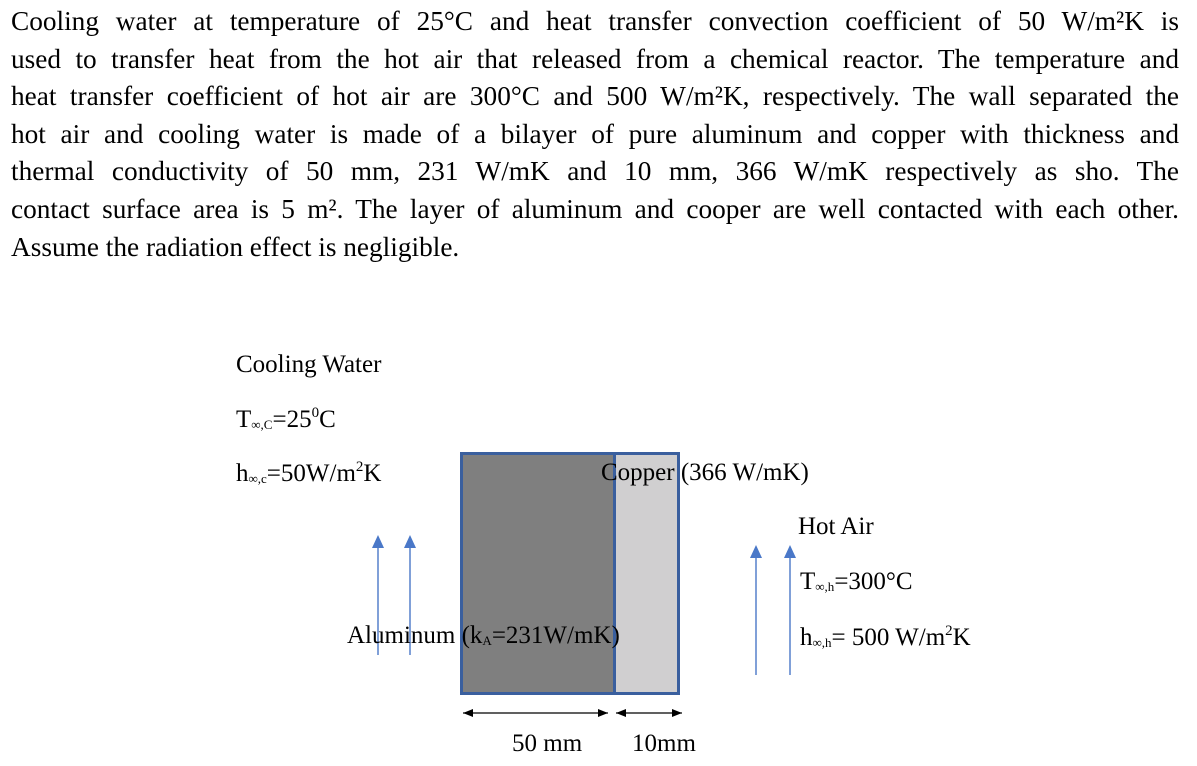  What do you see at coordinates (315, 413) in the screenshot?
I see `degree-superscript: 0` at bounding box center [315, 413].